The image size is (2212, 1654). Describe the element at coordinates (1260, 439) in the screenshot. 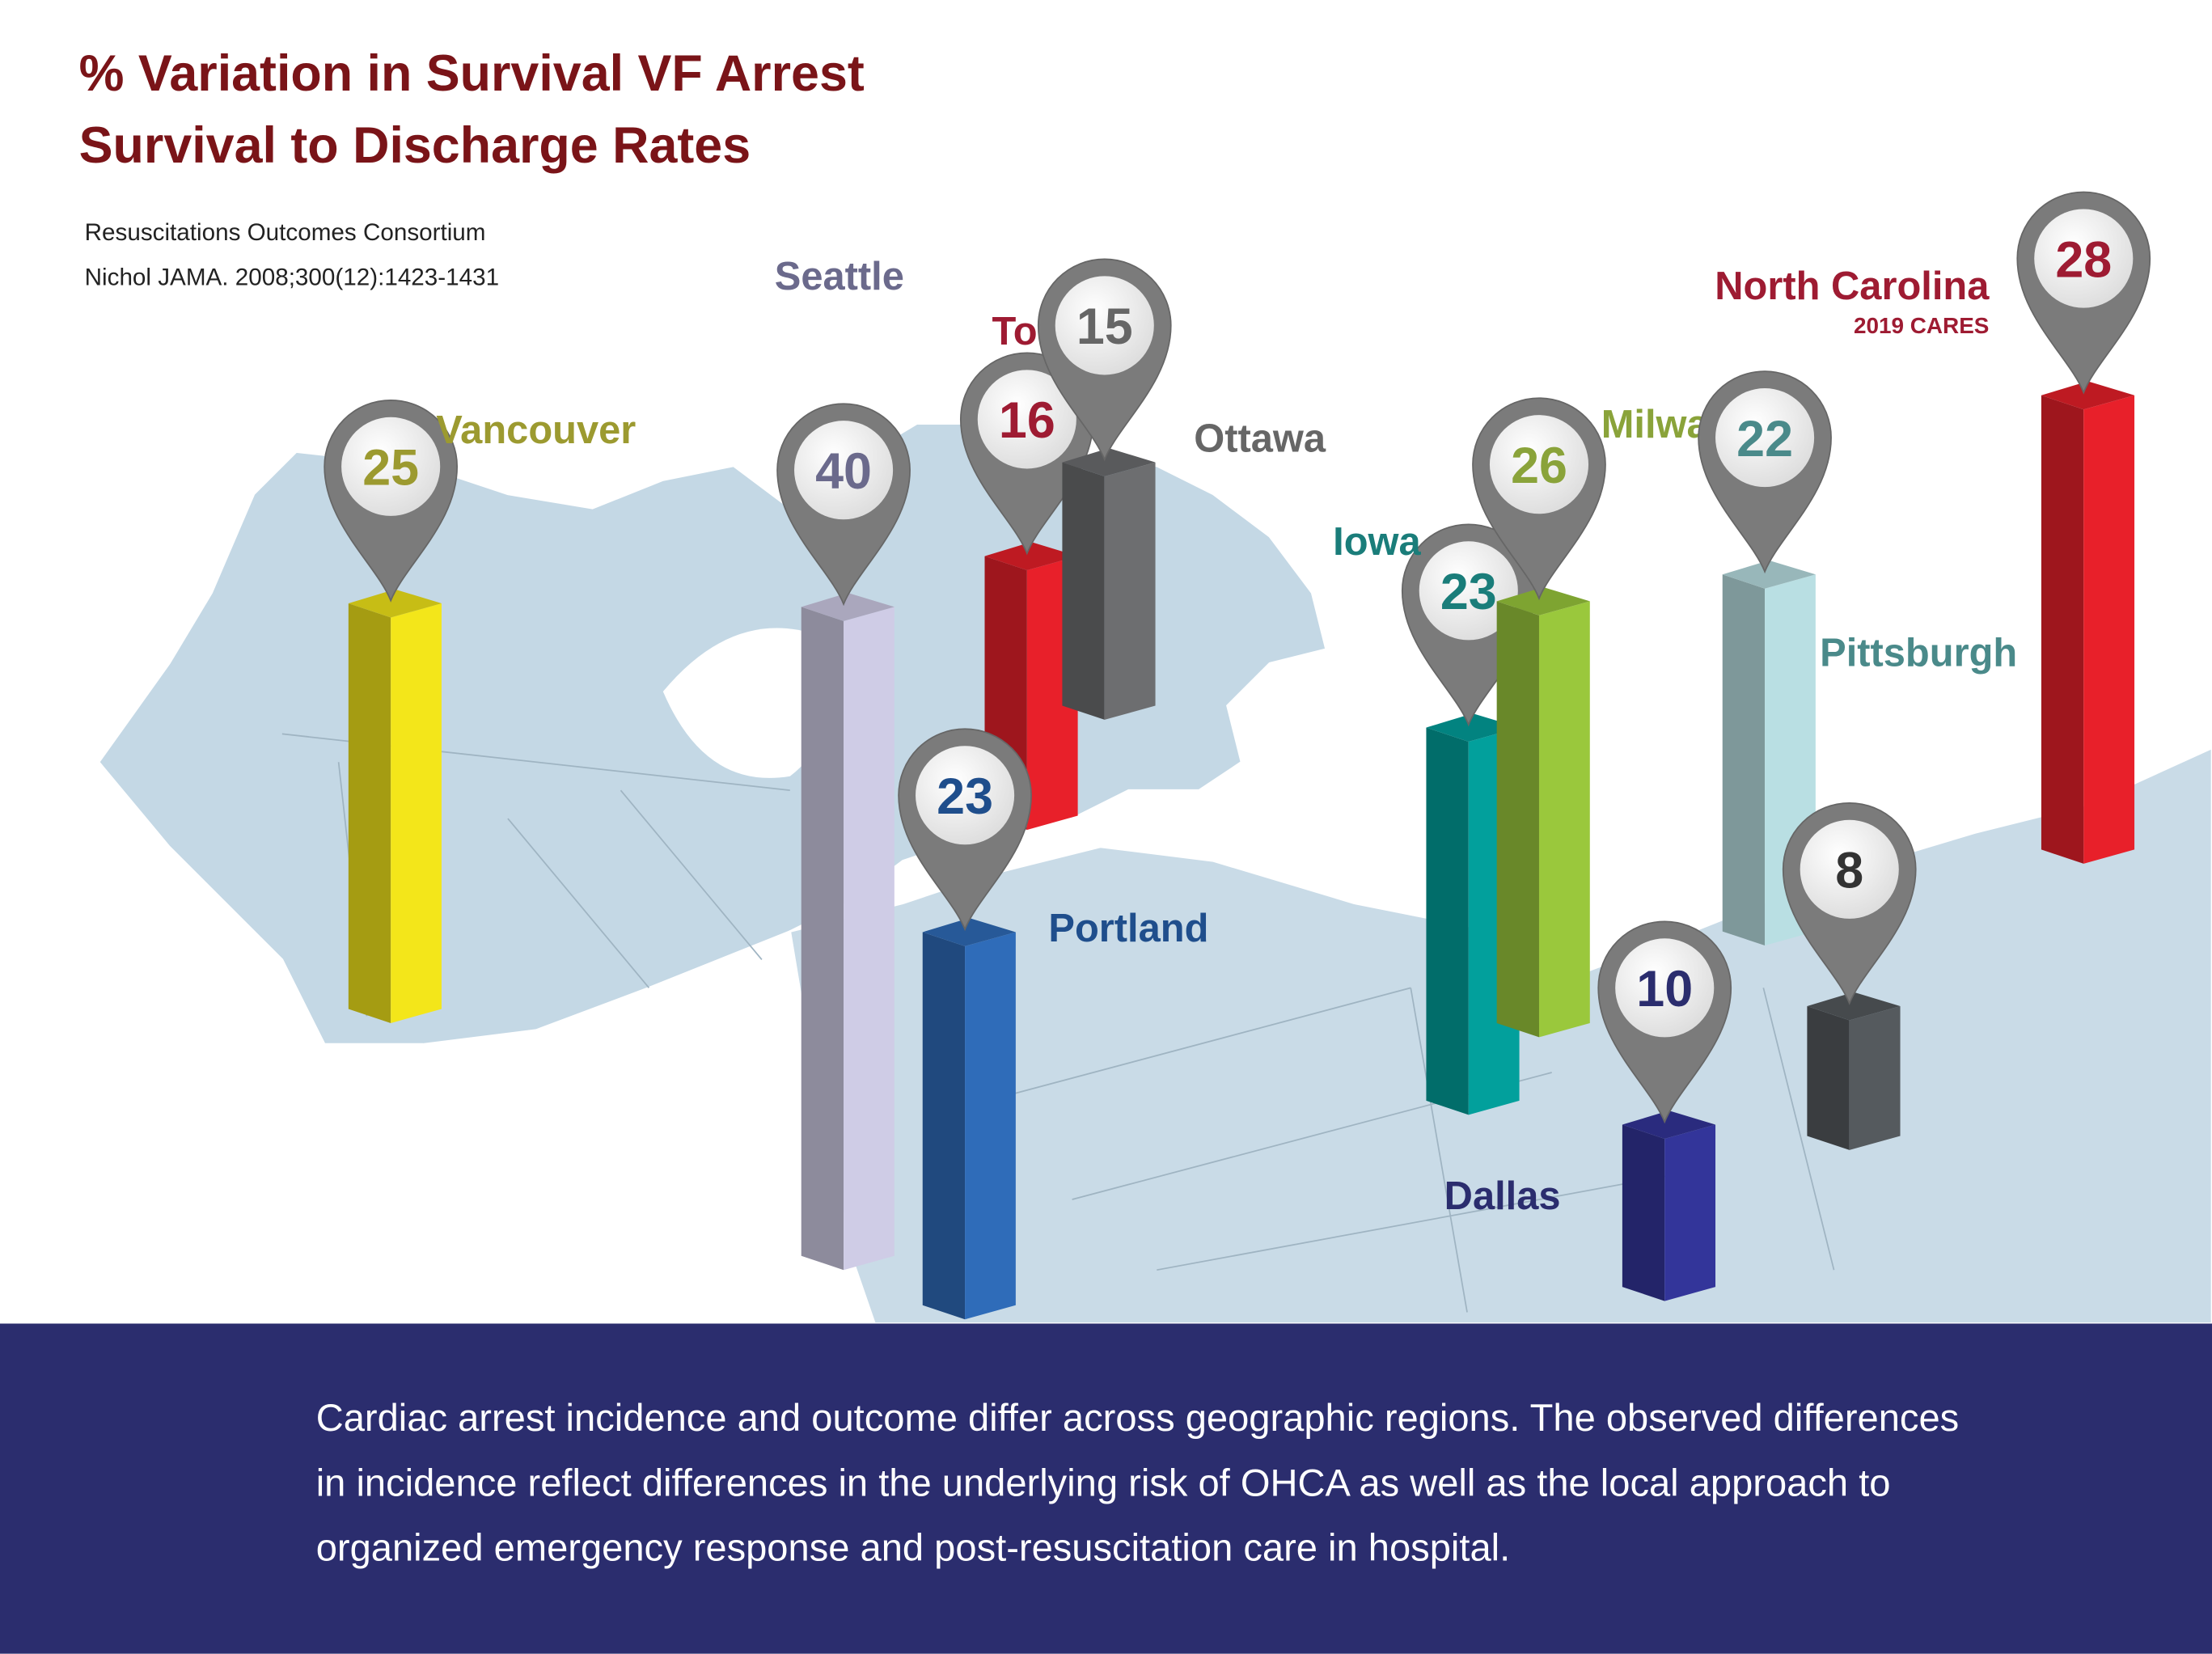

I see `category-label: Ottawa` at that location.